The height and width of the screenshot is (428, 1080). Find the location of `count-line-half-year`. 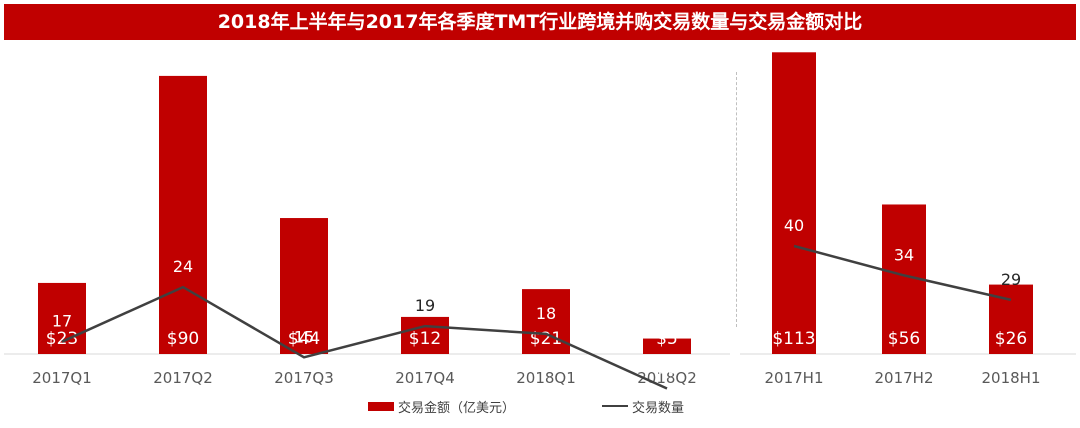

count-line-half-year is located at coordinates (902, 273).